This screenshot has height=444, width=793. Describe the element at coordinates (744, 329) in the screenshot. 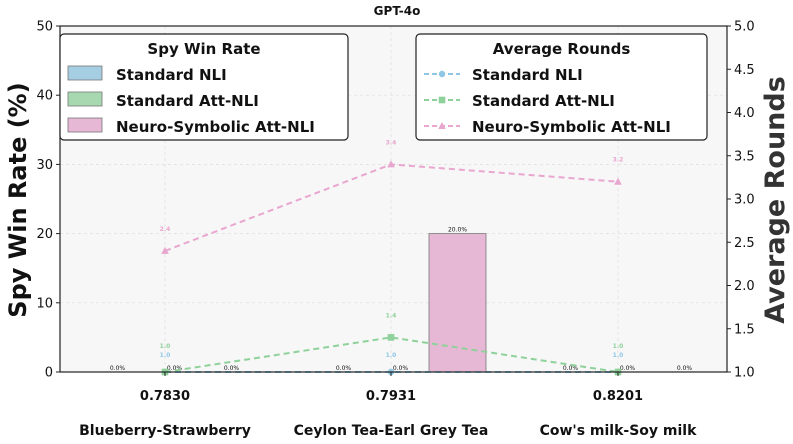

I see `y2-tick-label: 1.5` at that location.